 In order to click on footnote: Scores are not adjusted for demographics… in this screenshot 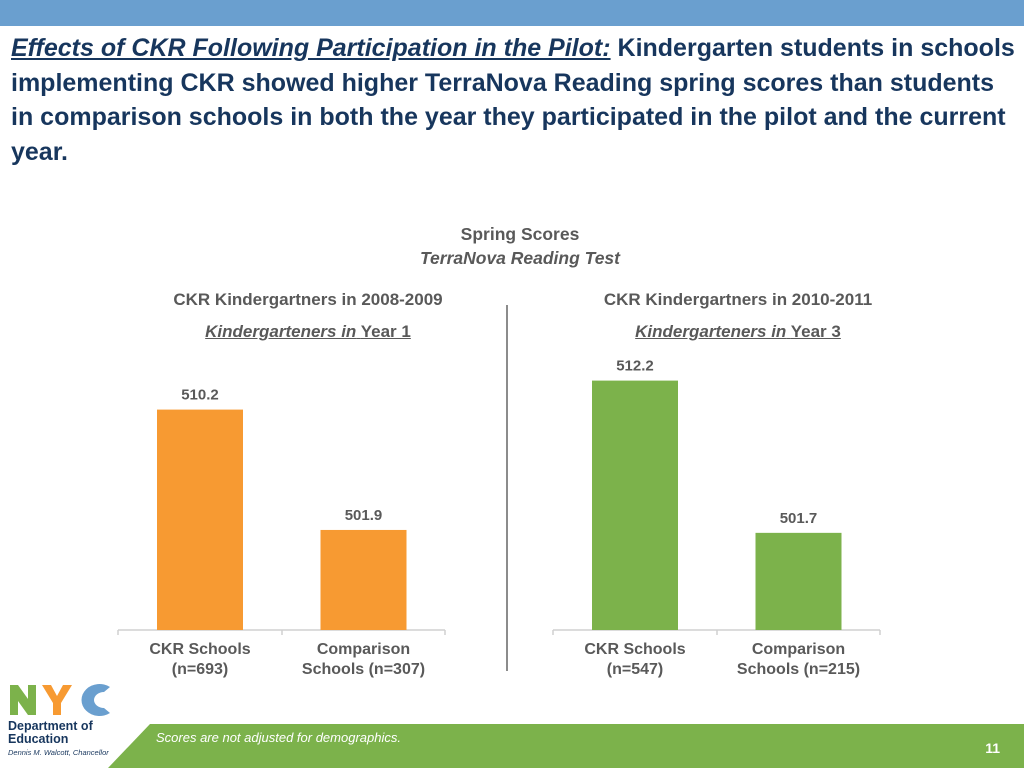, I will do `click(278, 737)`.